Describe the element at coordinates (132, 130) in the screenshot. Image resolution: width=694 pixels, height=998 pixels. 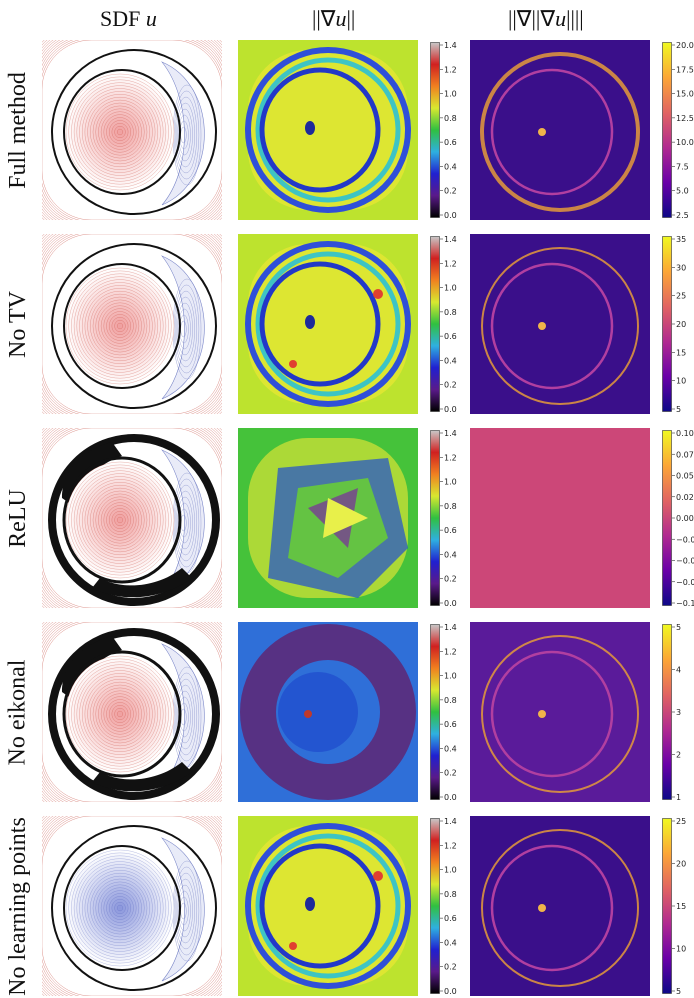
I see `sdf-panel-full-method` at that location.